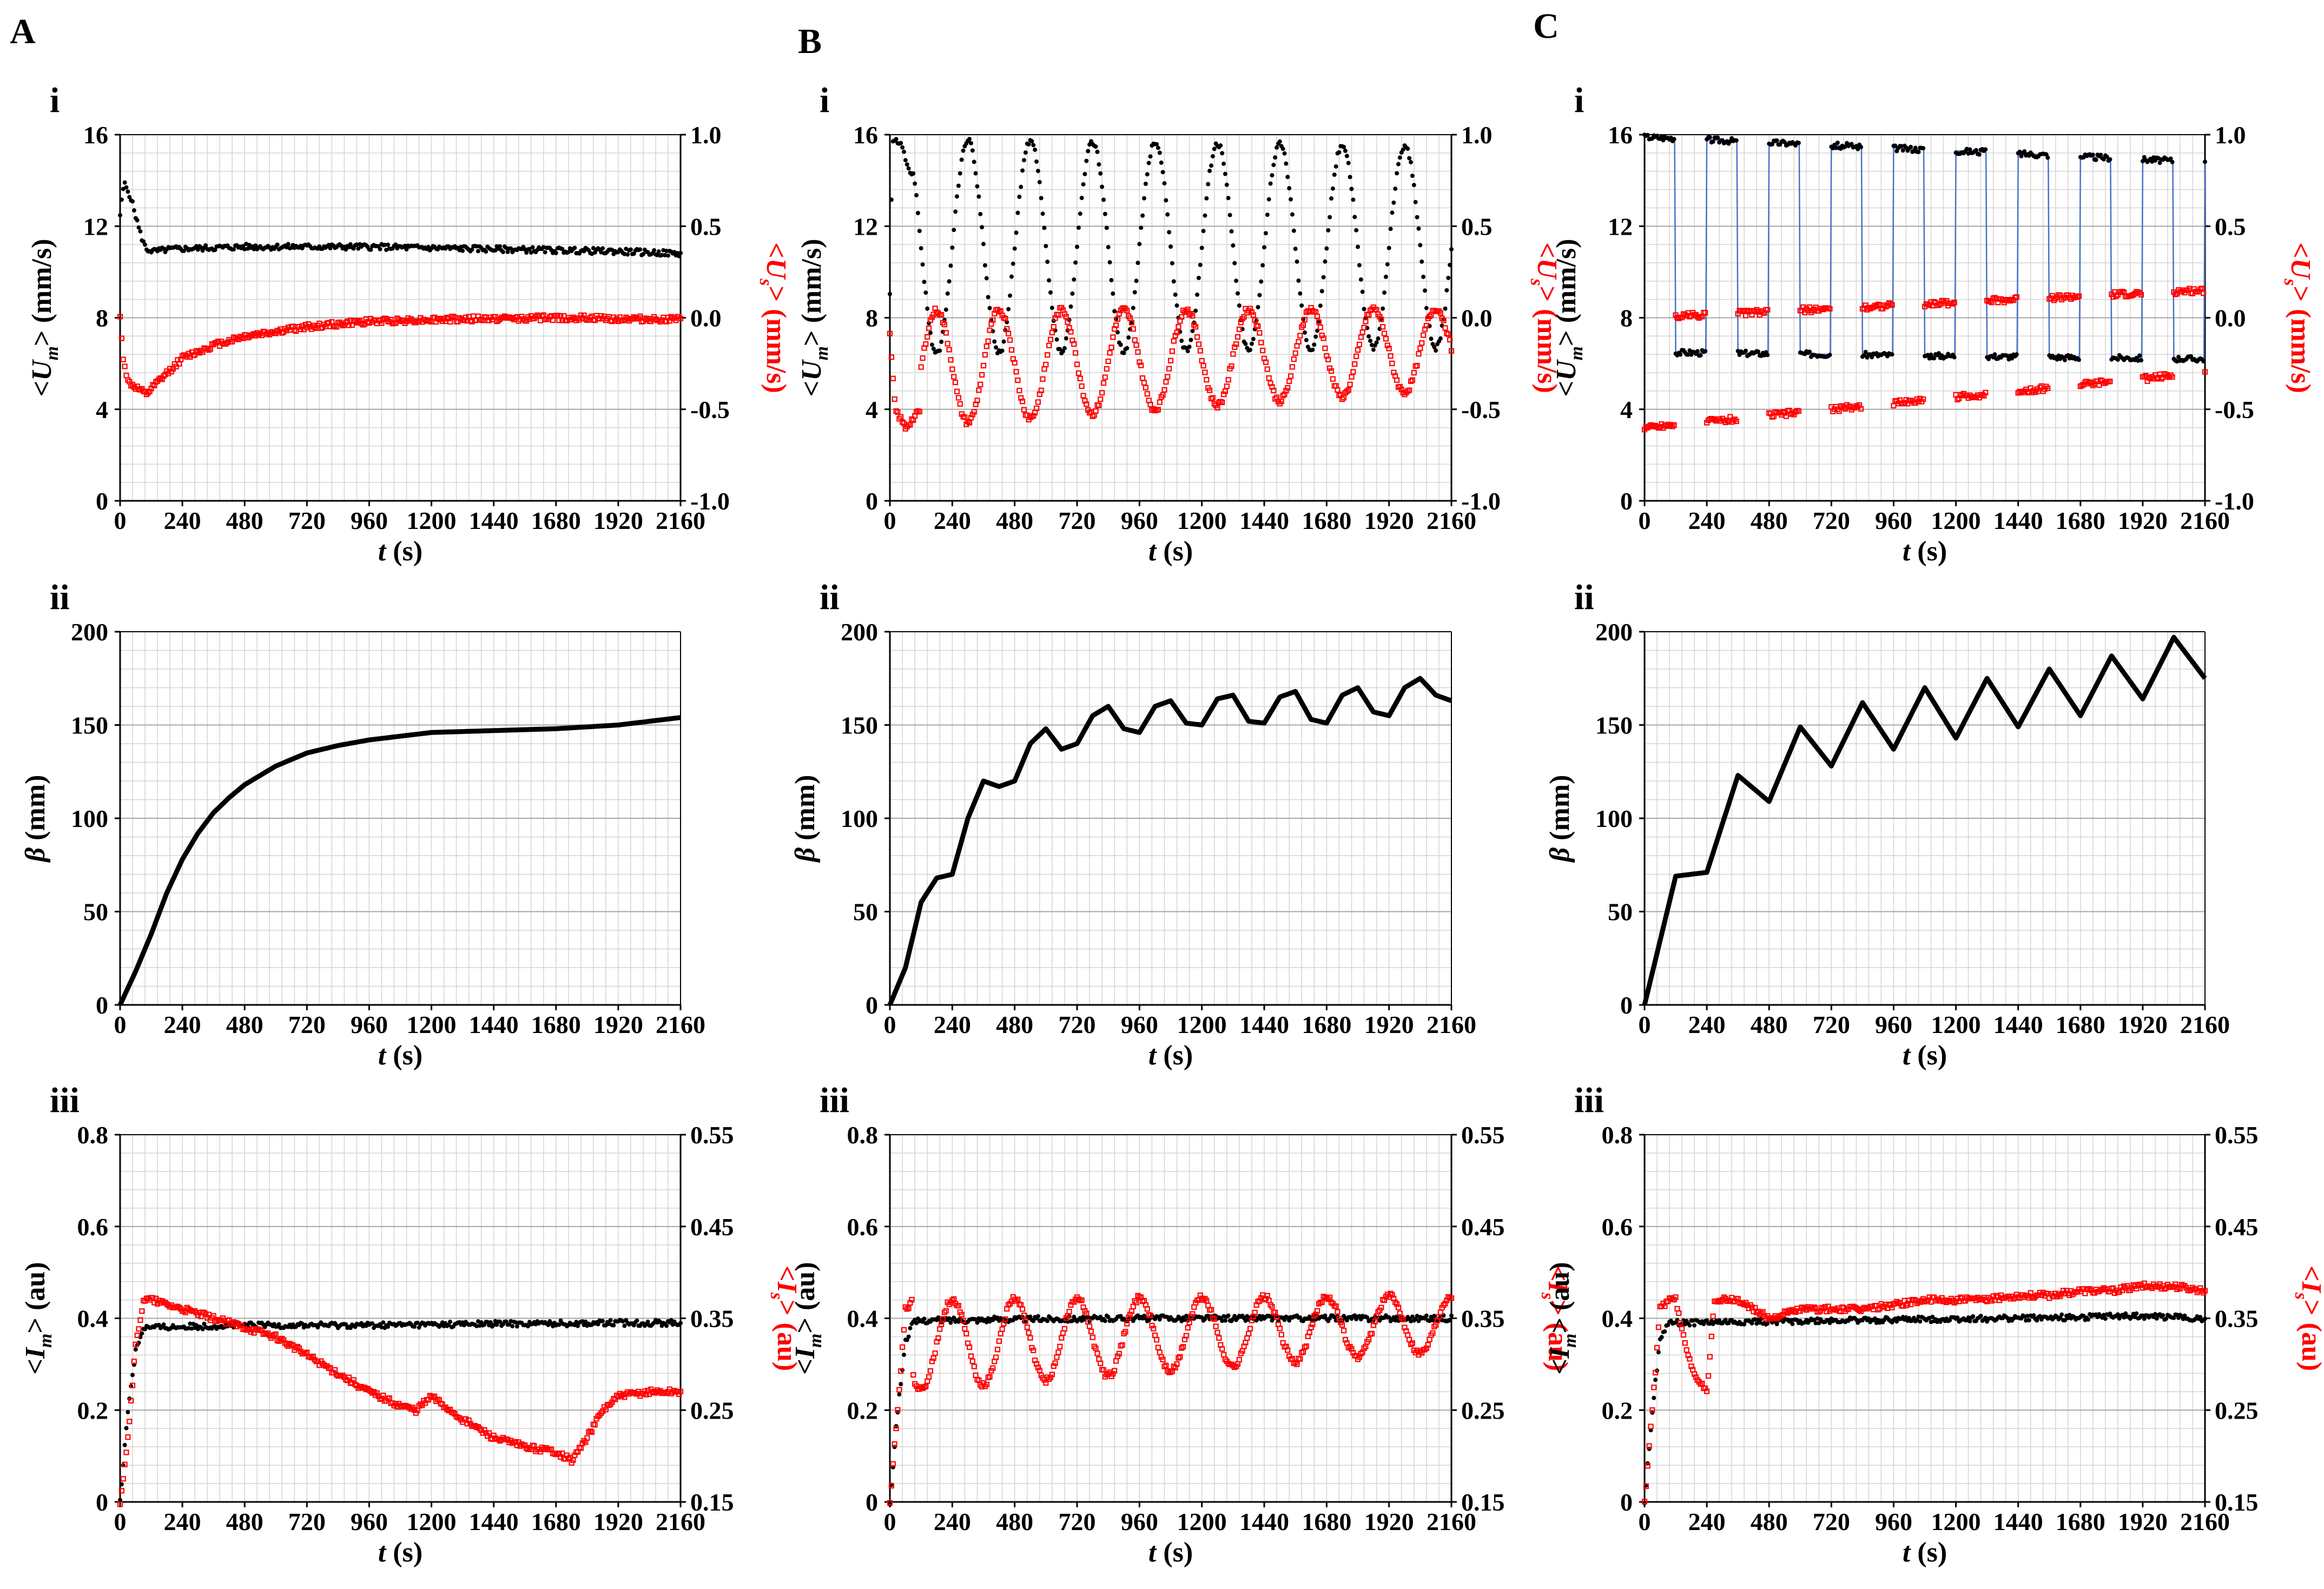 The image size is (2324, 1589). I want to click on x-tick-label: 480, so click(1769, 1521).